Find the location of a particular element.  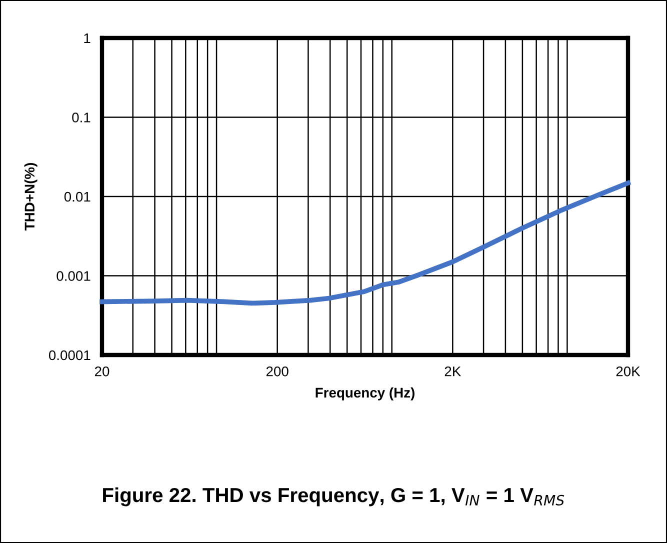

x-tick-label: 20K is located at coordinates (628, 371).